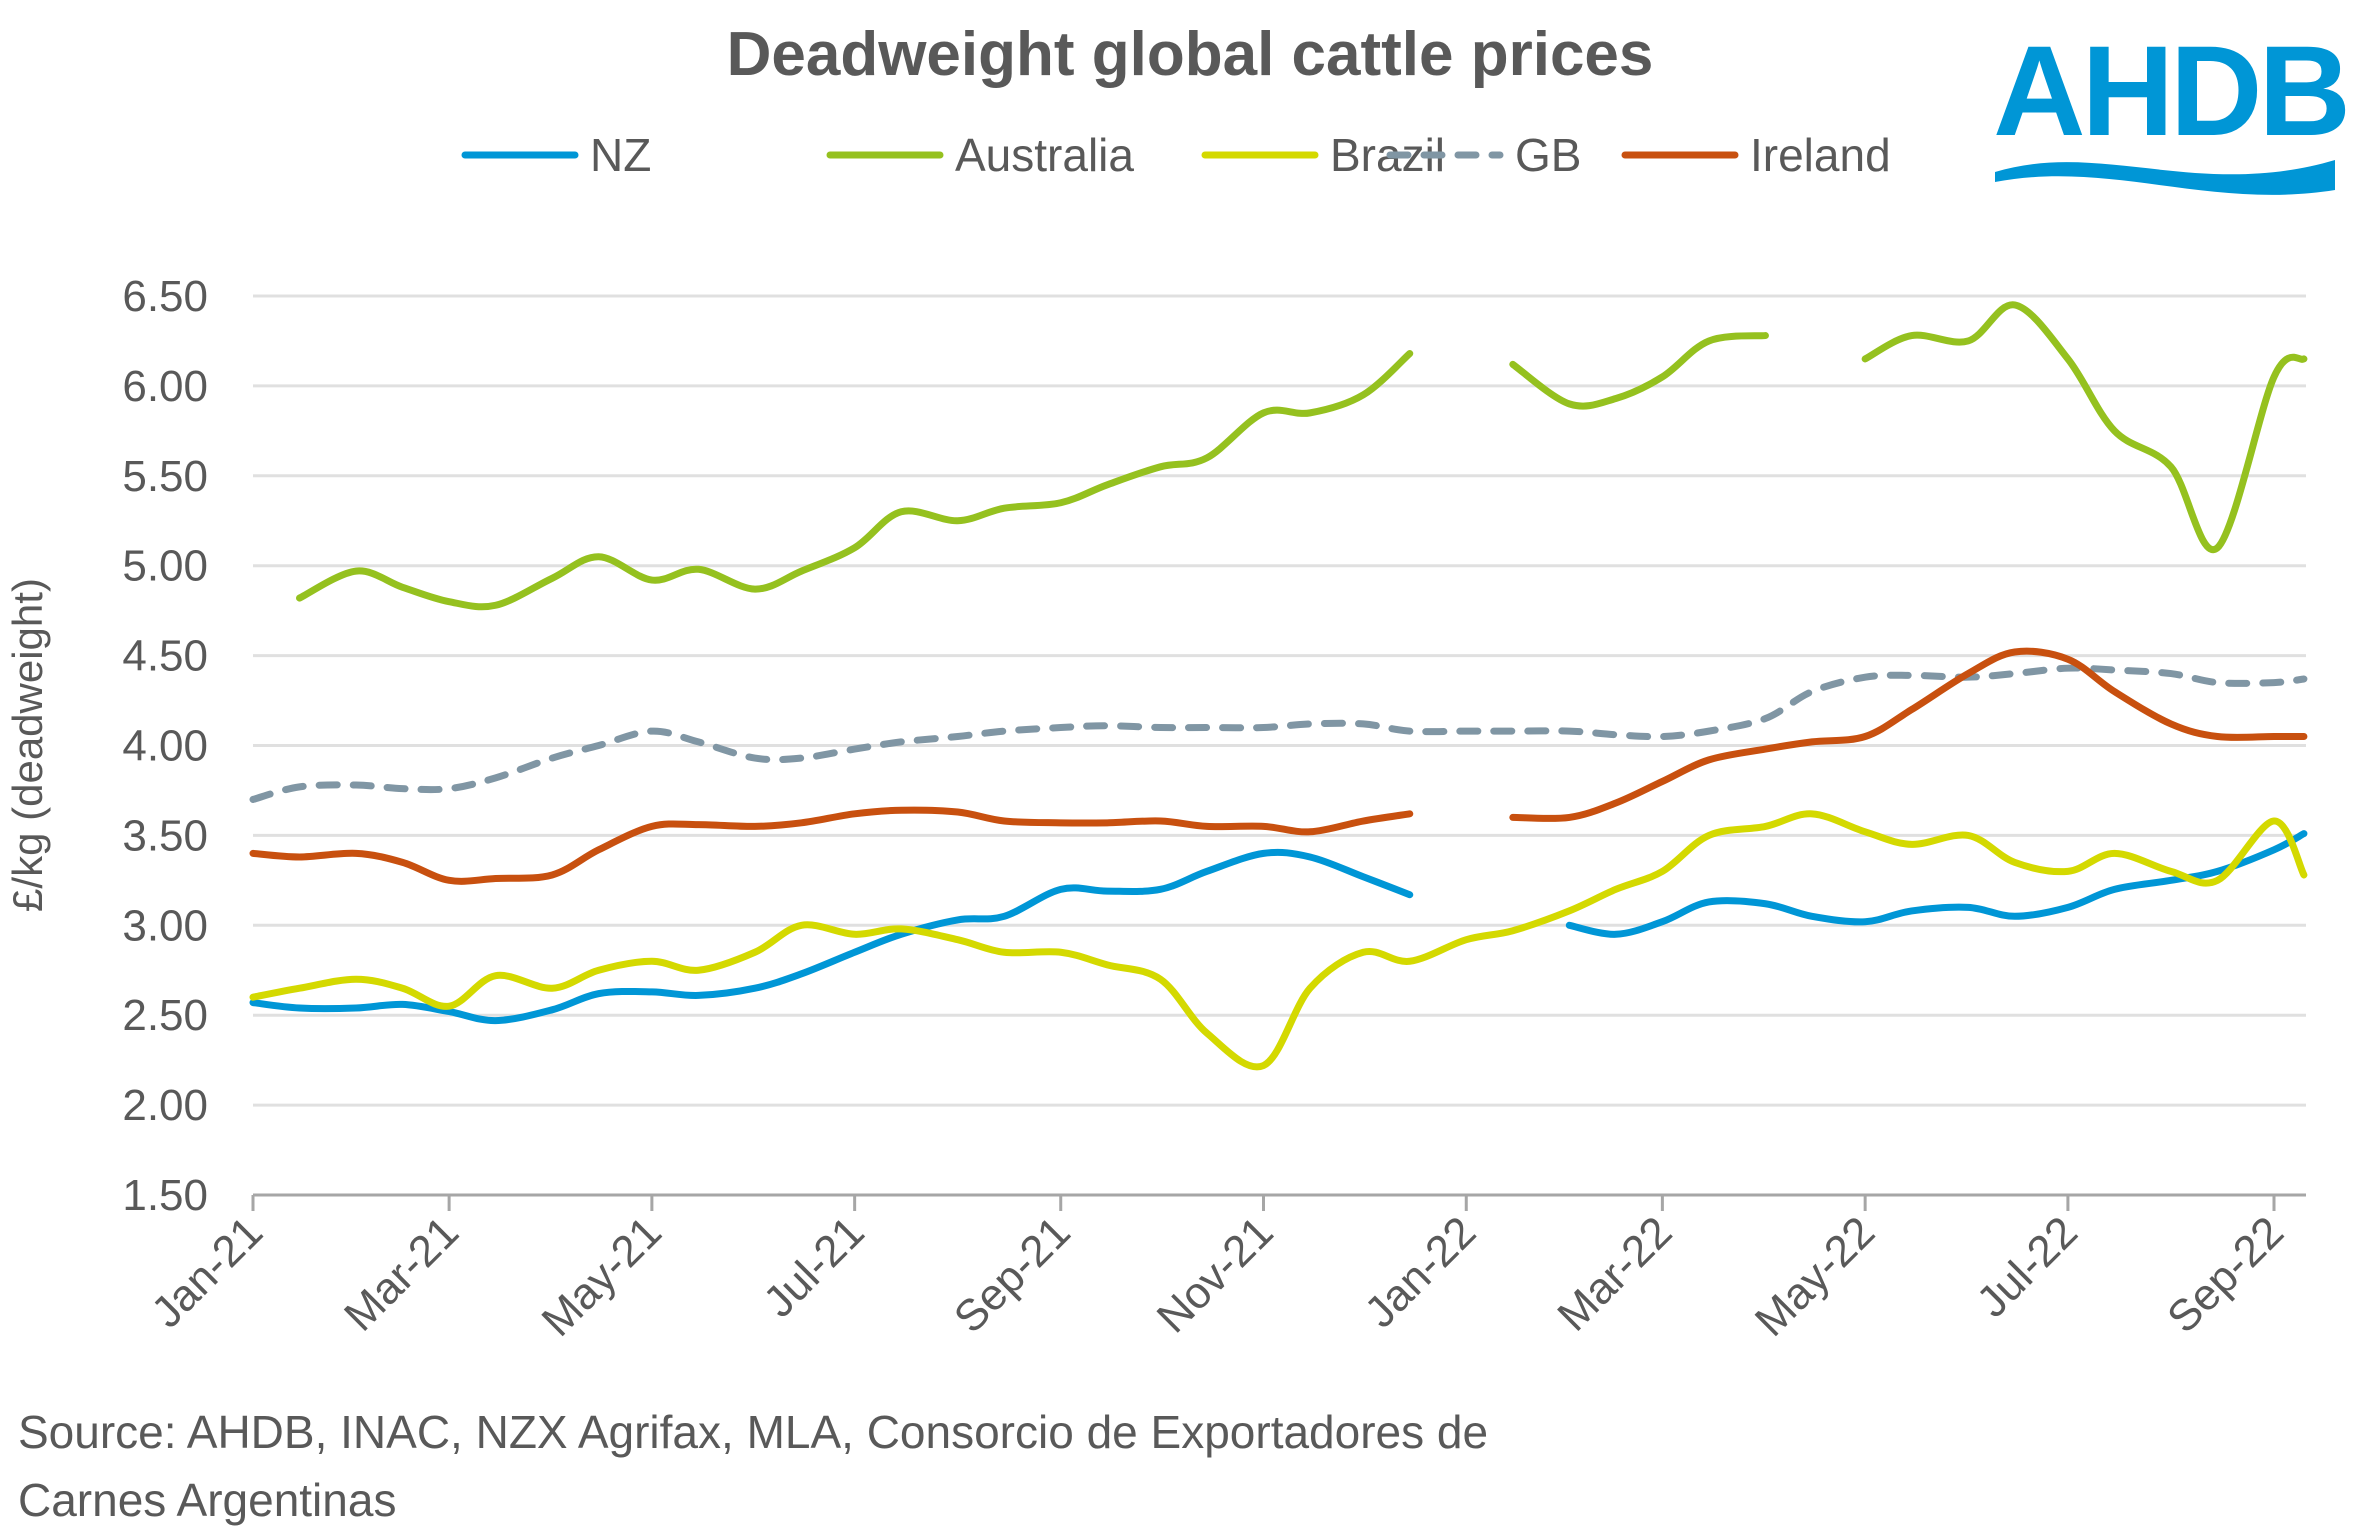 Image resolution: width=2366 pixels, height=1530 pixels. I want to click on chart-title: Deadweight global cattle prices, so click(1190, 54).